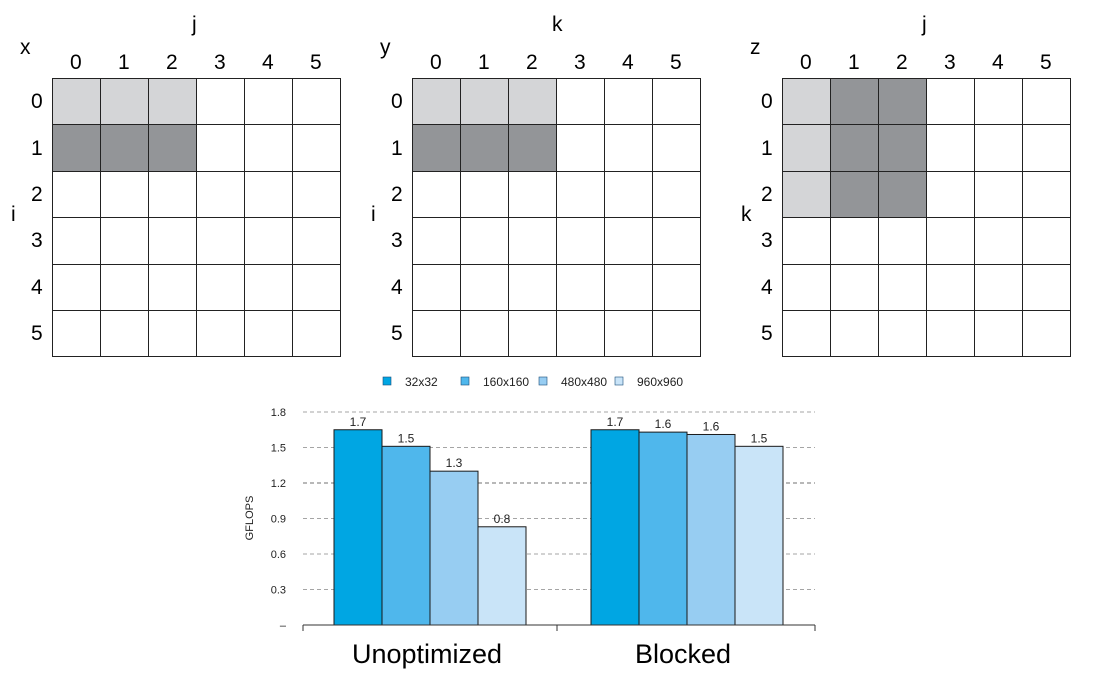 Image resolution: width=1098 pixels, height=698 pixels. Describe the element at coordinates (268, 62) in the screenshot. I see `column-index-label: 4` at that location.